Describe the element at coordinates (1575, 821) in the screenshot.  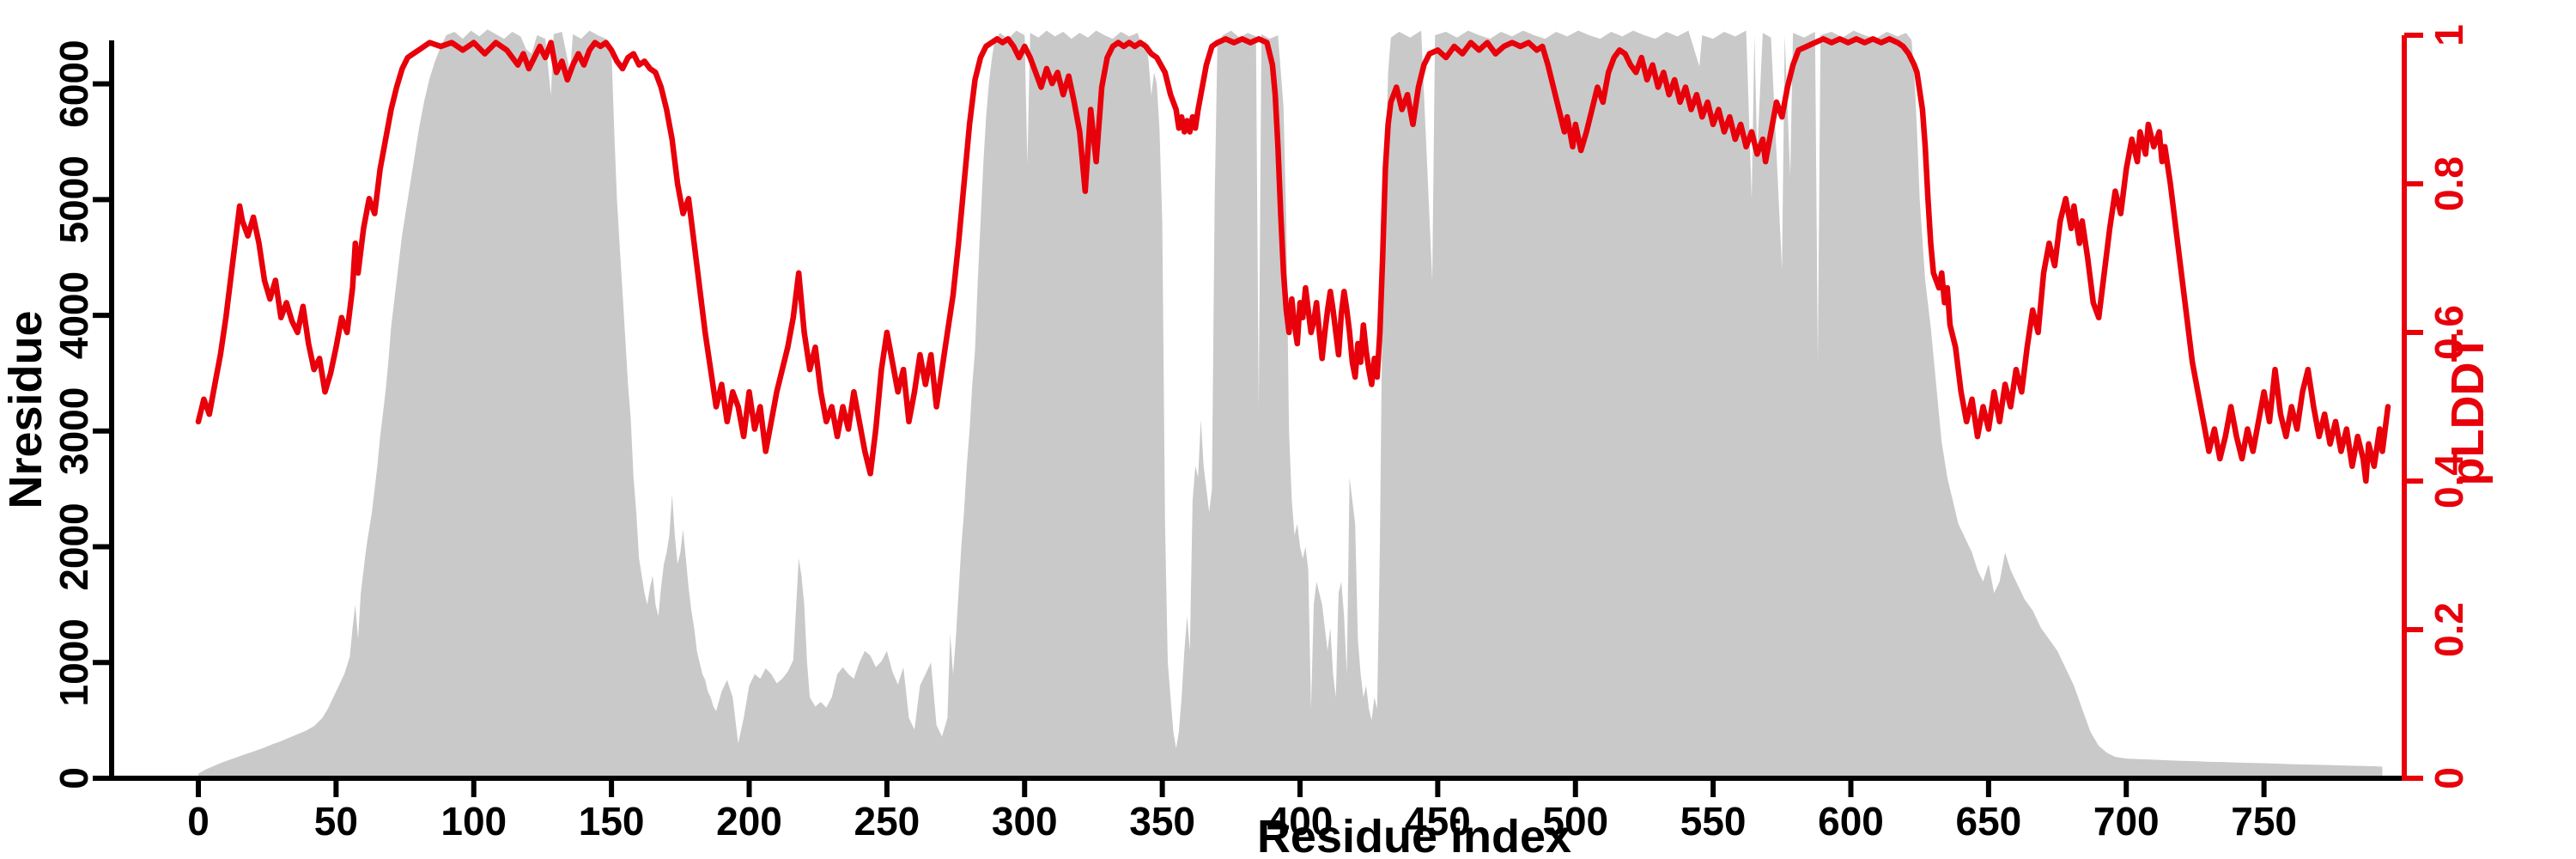
I see `svg-text: 500` at that location.